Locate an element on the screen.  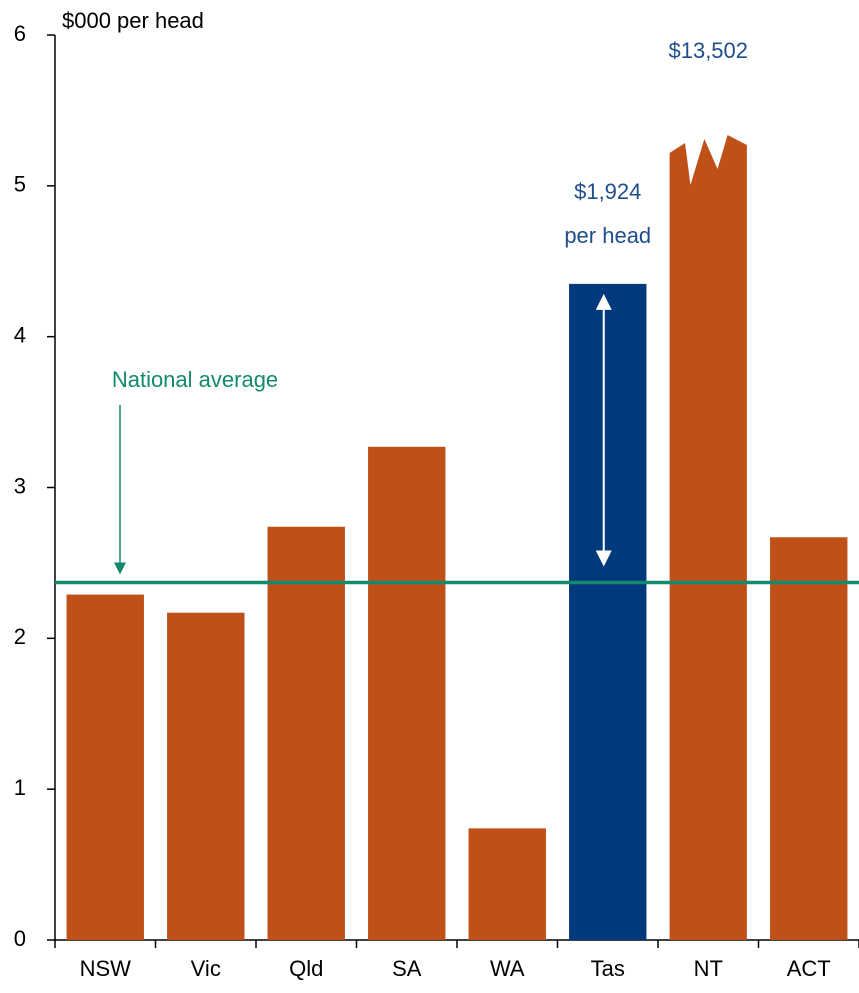
x-tick-label: SA is located at coordinates (407, 968).